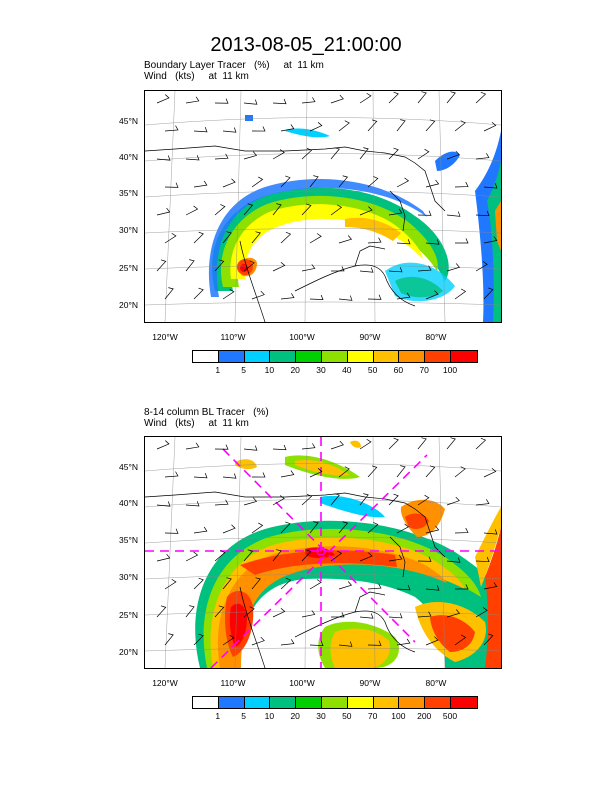  Describe the element at coordinates (398, 370) in the screenshot. I see `colorbar-tick-label: 60` at that location.